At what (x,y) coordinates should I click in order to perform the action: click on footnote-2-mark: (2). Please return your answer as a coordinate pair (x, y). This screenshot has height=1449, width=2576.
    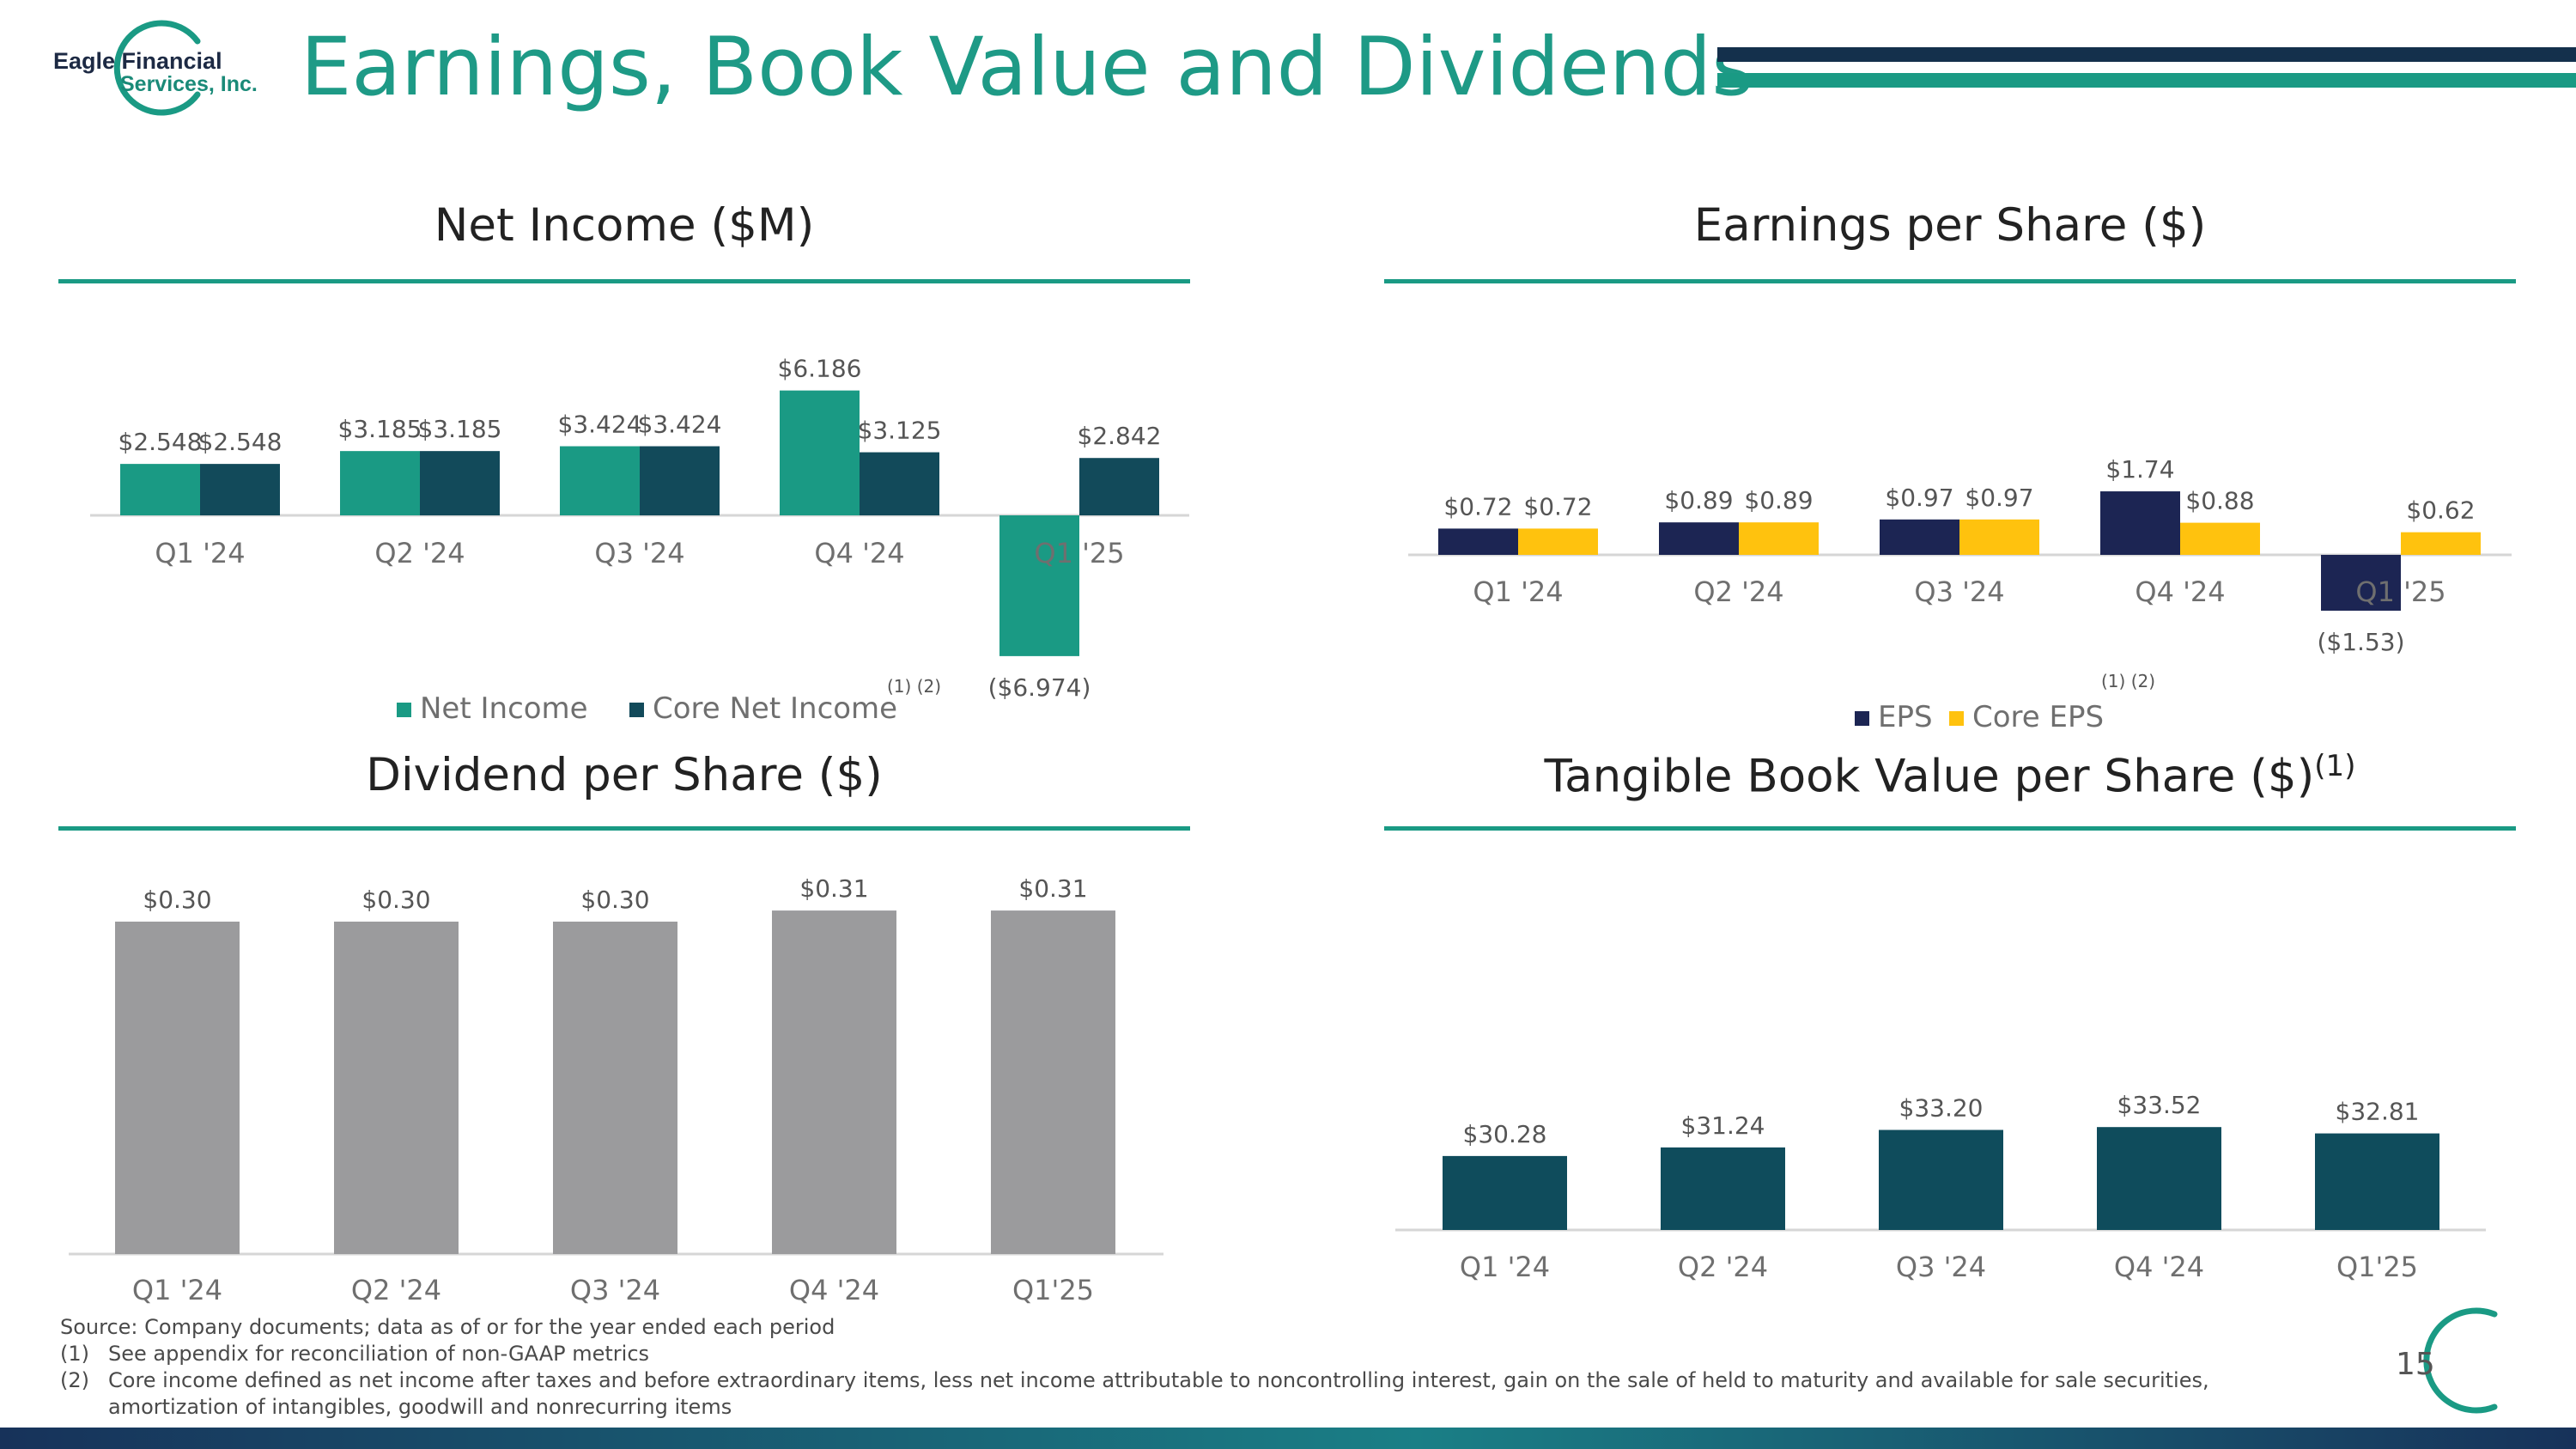
    Looking at the image, I should click on (74, 1380).